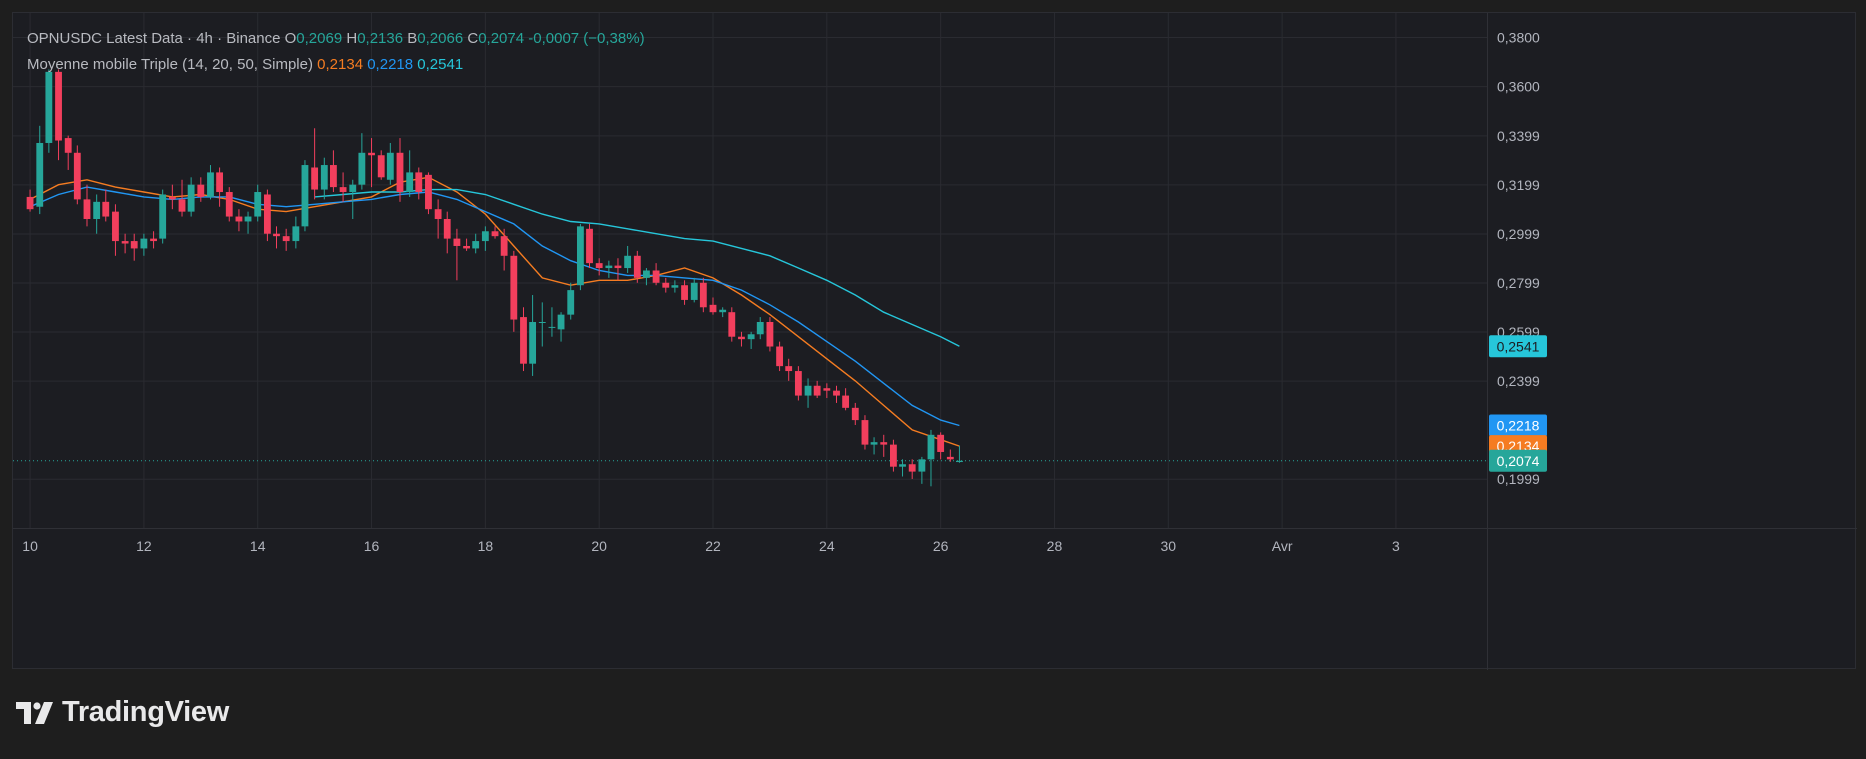 This screenshot has width=1866, height=759. I want to click on price-label-text: 0,2541, so click(1518, 346).